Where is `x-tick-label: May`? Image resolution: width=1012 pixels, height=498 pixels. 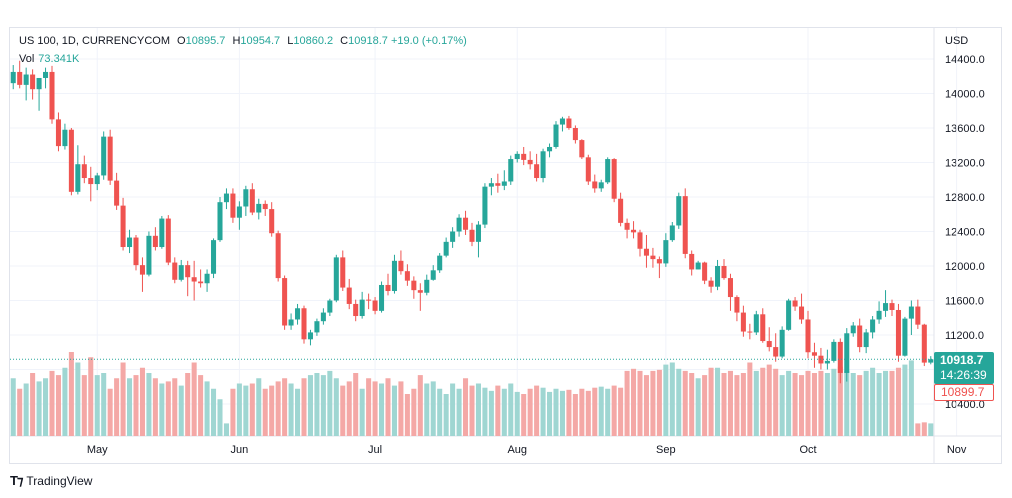
x-tick-label: May is located at coordinates (97, 450).